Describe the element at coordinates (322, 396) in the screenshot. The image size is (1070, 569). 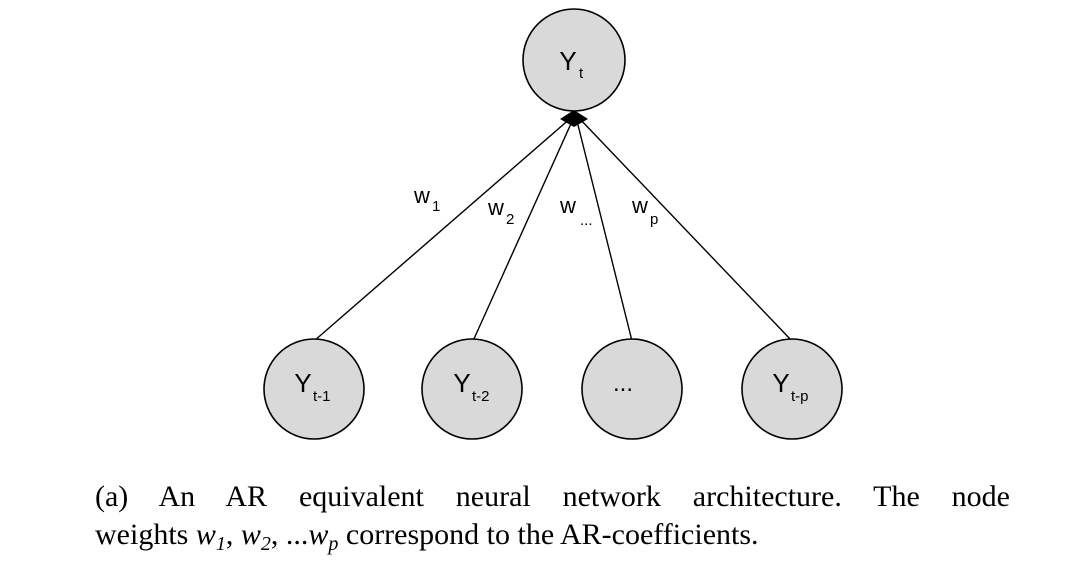
I see `input-node-1-subscript: t-1` at that location.